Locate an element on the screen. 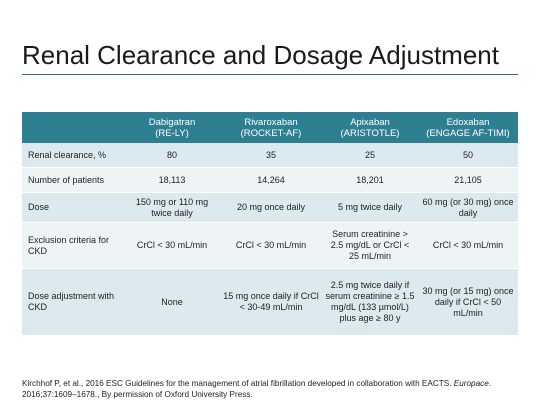 This screenshot has height=405, width=540. header-apixaban: Apixaban (ARISTOTLE) is located at coordinates (370, 127).